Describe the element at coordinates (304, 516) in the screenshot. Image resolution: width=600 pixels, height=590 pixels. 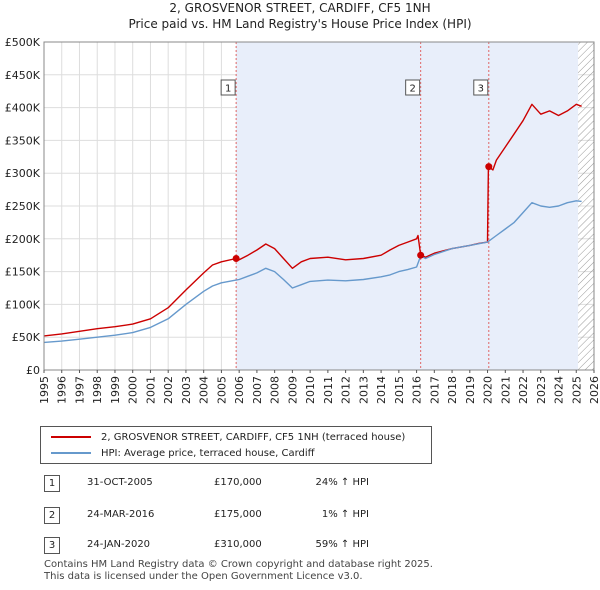
I see `transaction-row: 2 24-MAR-2016 £175,000 1% ↑ HPI` at that location.